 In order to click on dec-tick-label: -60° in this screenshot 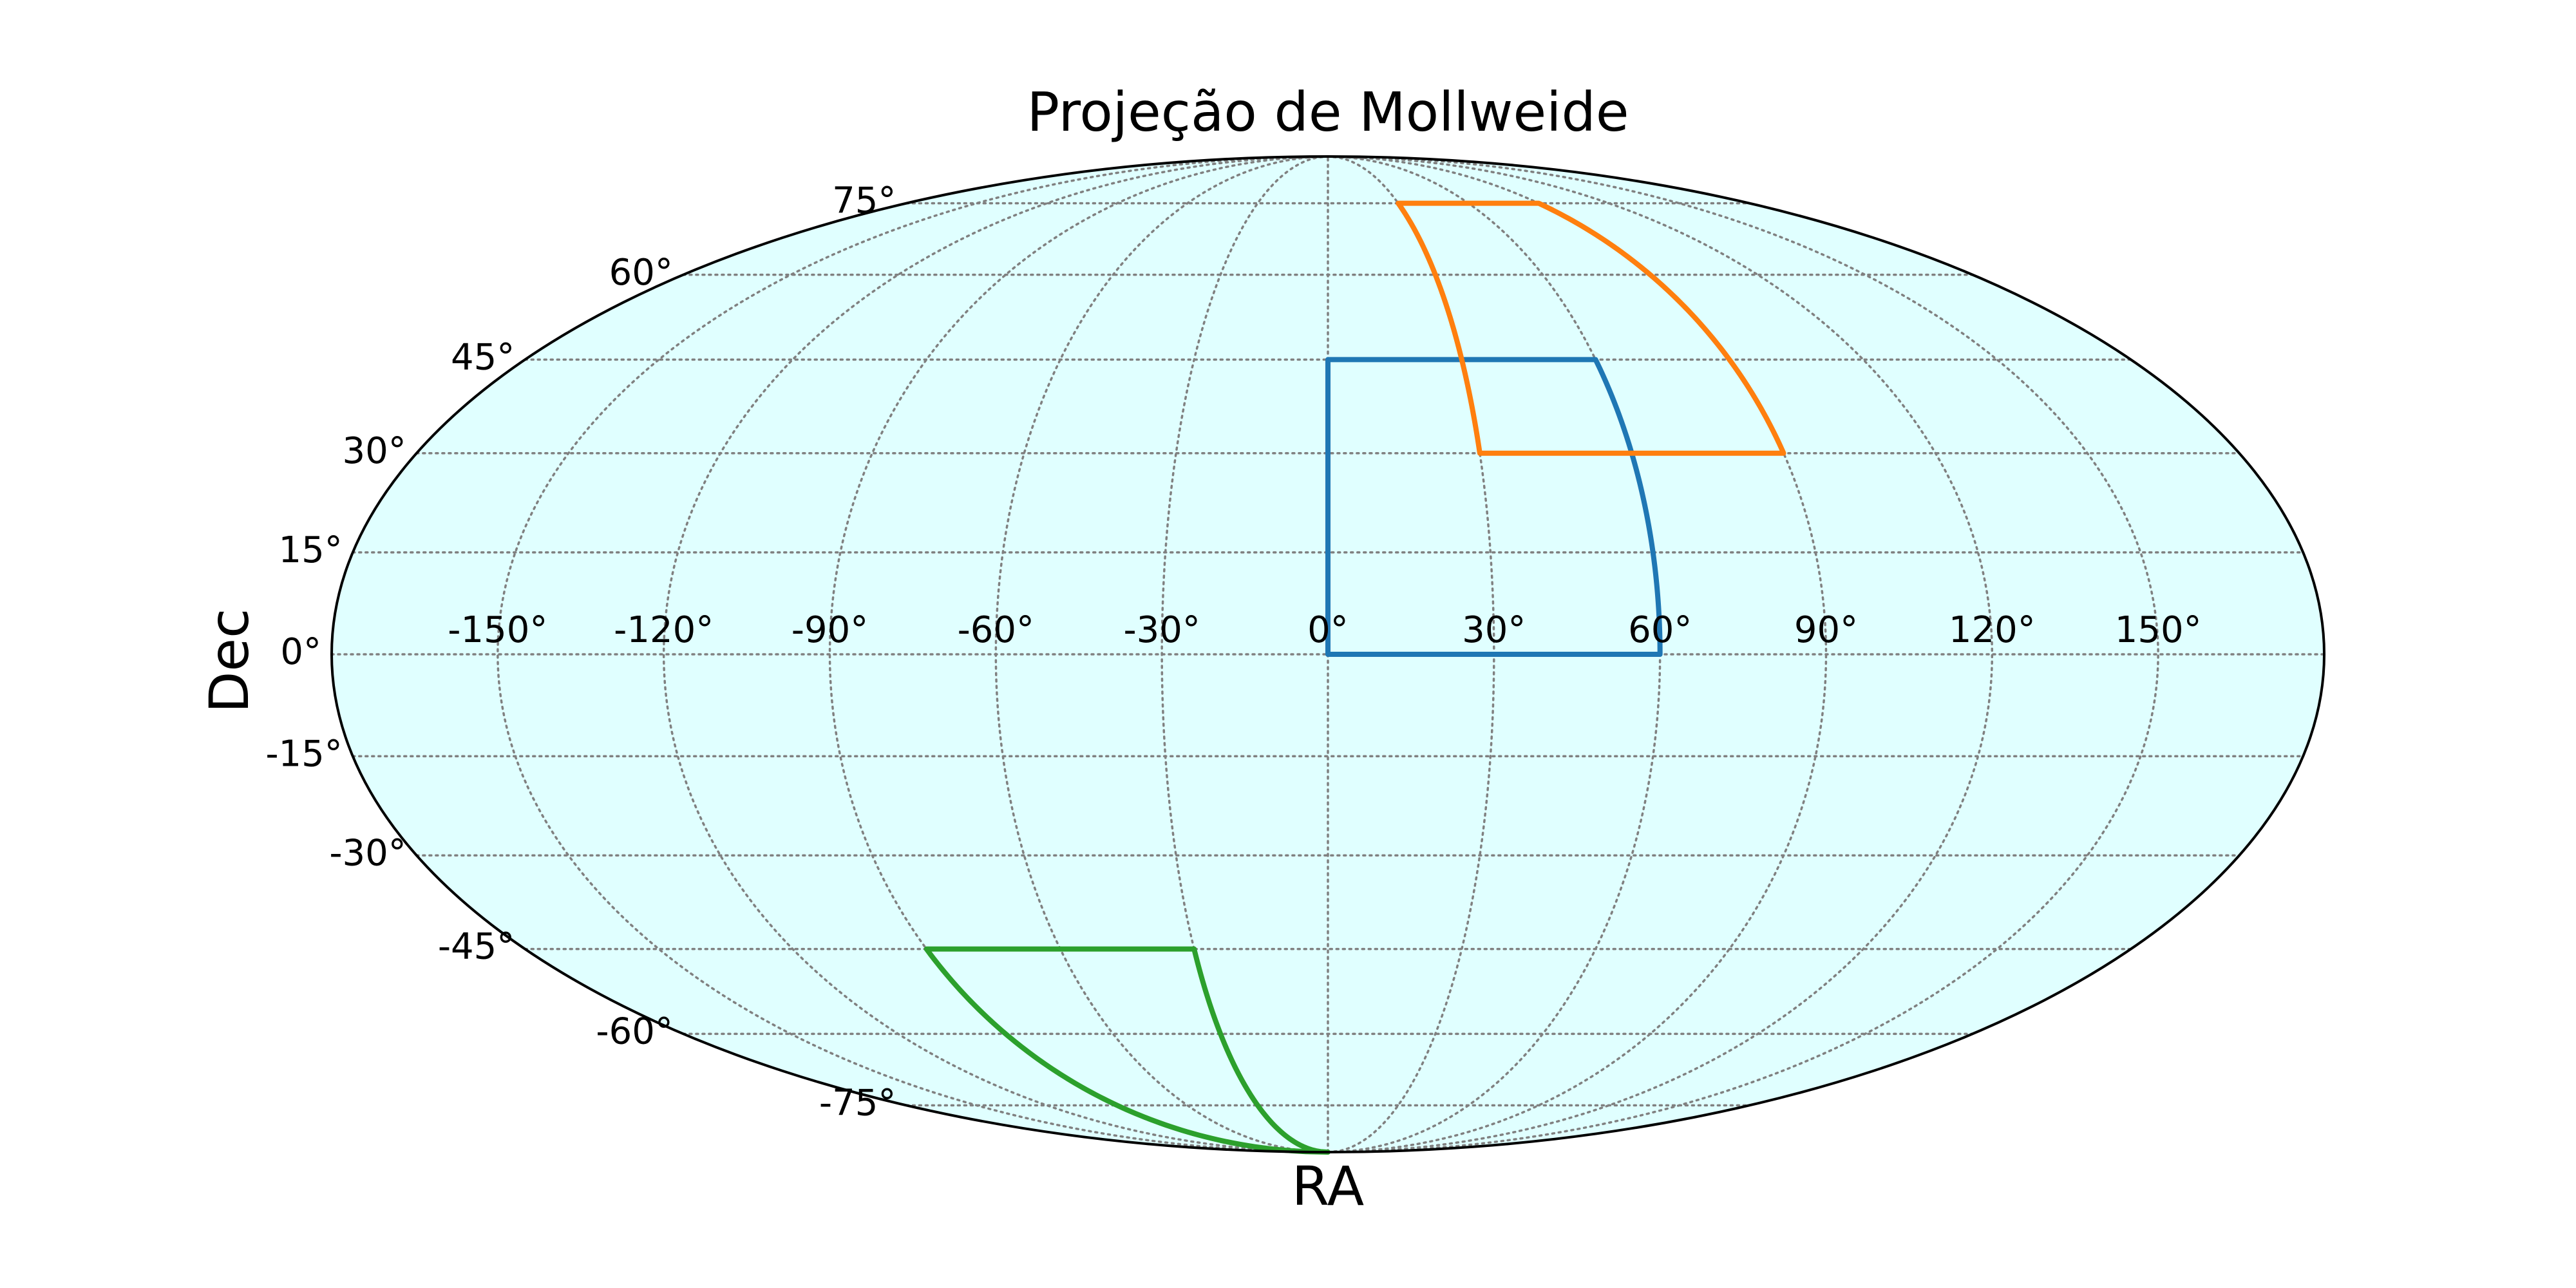, I will do `click(634, 1031)`.